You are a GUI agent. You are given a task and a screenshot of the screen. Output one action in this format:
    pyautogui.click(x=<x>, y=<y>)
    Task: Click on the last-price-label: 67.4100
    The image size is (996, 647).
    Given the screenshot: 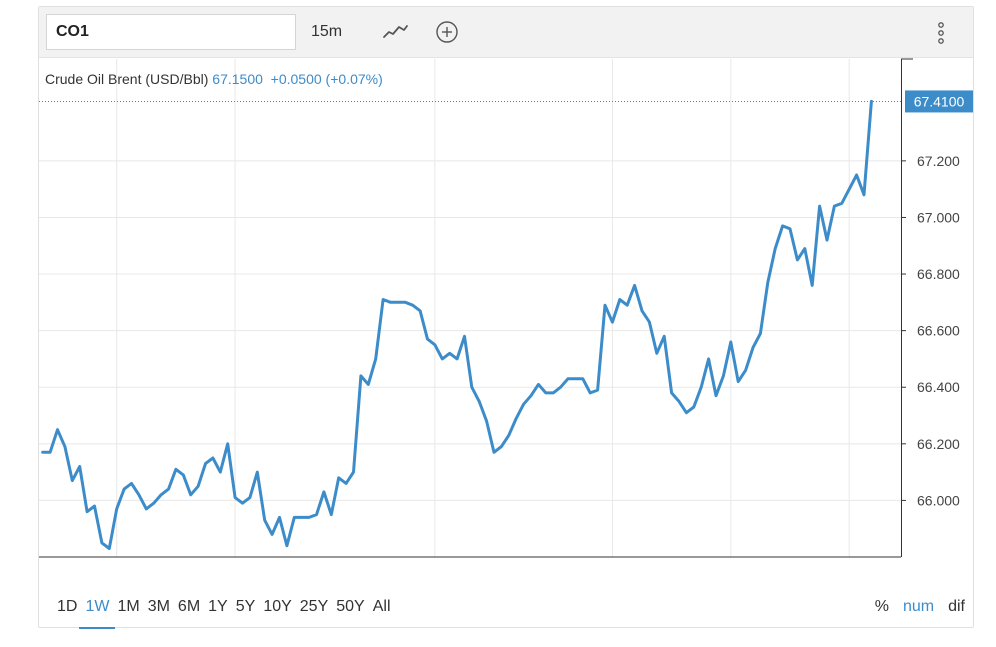 What is the action you would take?
    pyautogui.click(x=939, y=101)
    